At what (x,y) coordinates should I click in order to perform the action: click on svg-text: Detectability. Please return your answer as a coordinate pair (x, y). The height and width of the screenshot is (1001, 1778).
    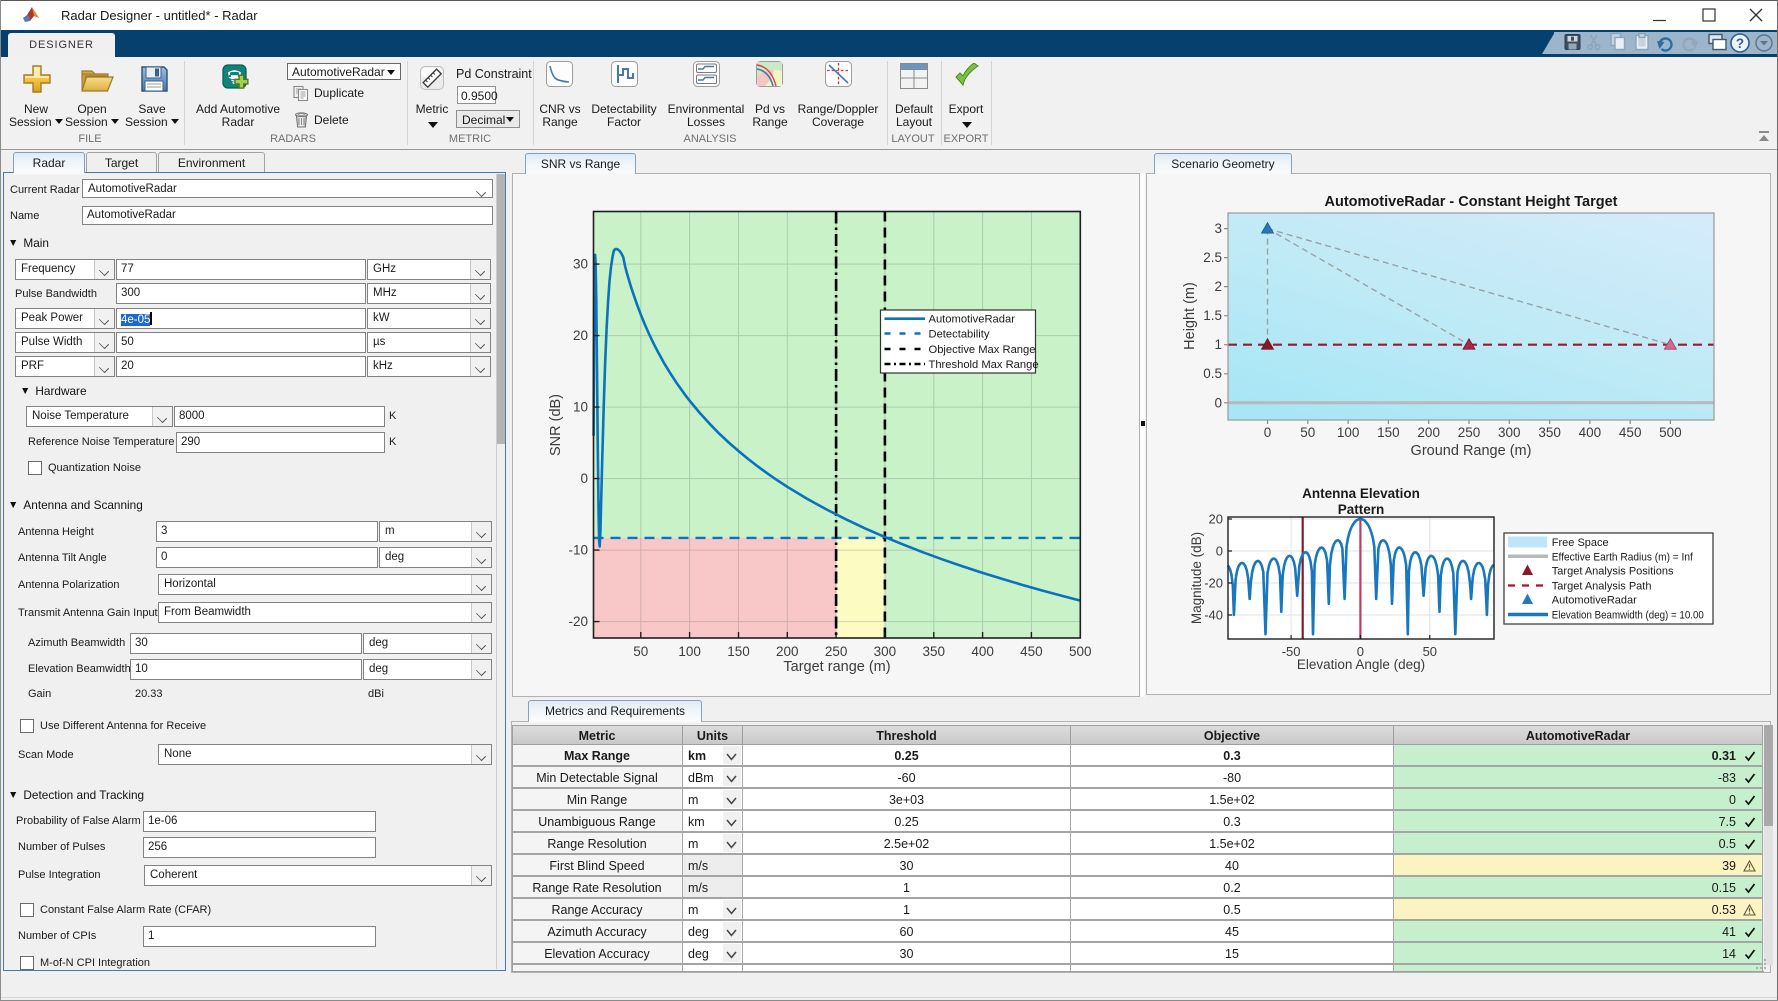
    Looking at the image, I should click on (959, 335).